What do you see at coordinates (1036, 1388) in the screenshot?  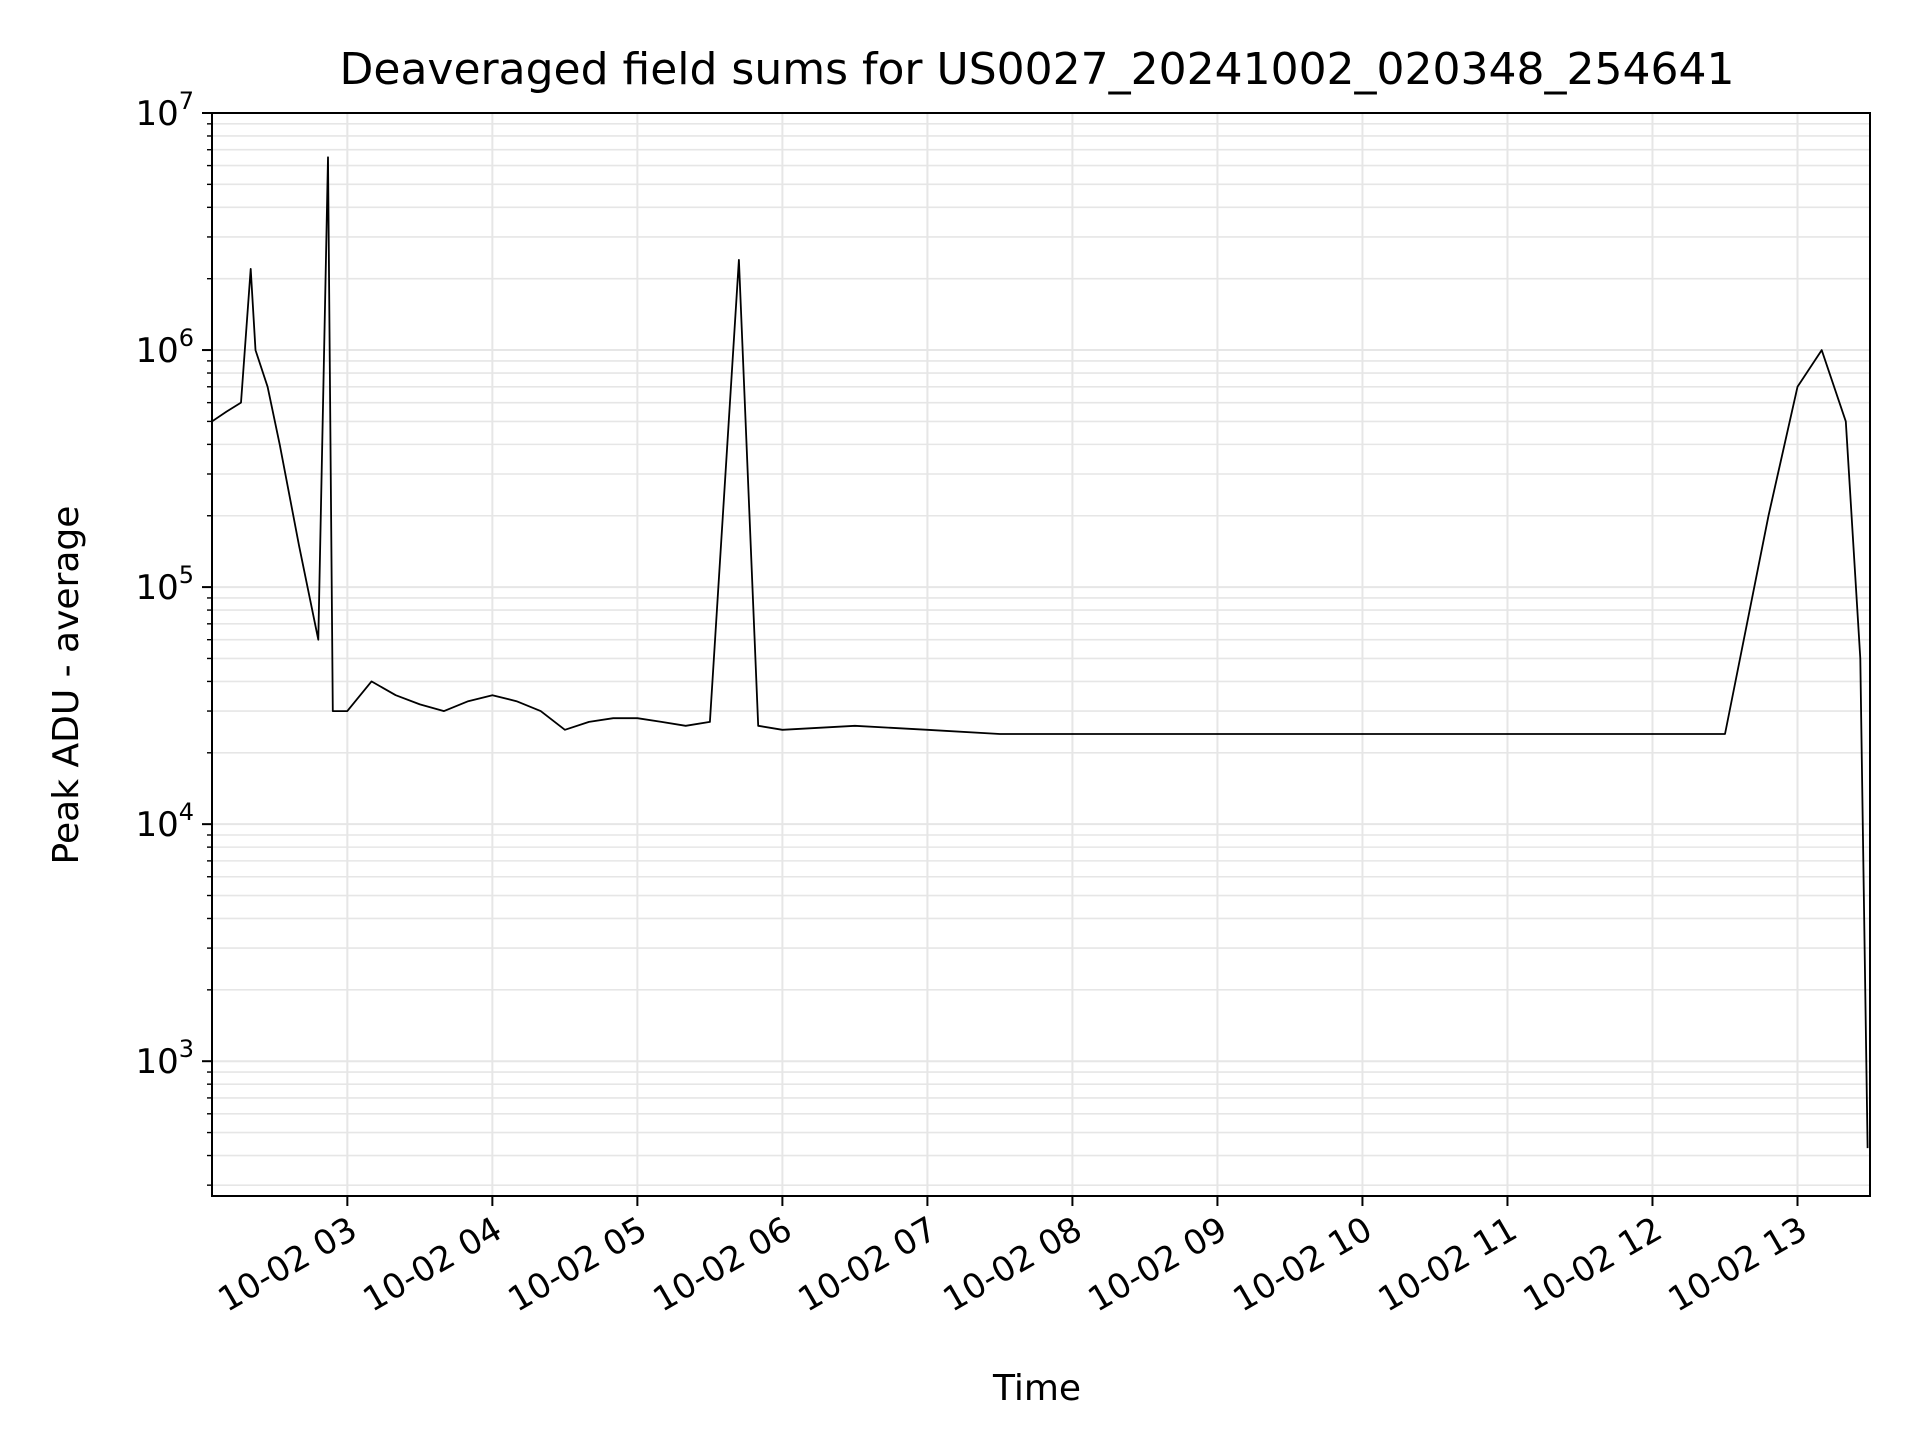 I see `x-axis-label: Time` at bounding box center [1036, 1388].